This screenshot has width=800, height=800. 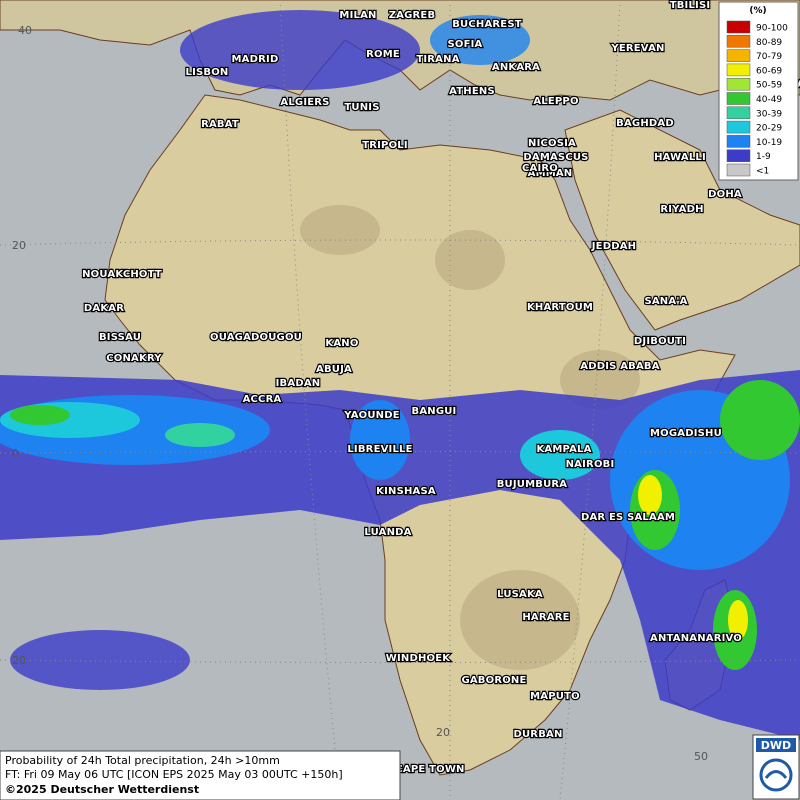 I want to click on city-label: OUAGADOUGOU, so click(x=256, y=337).